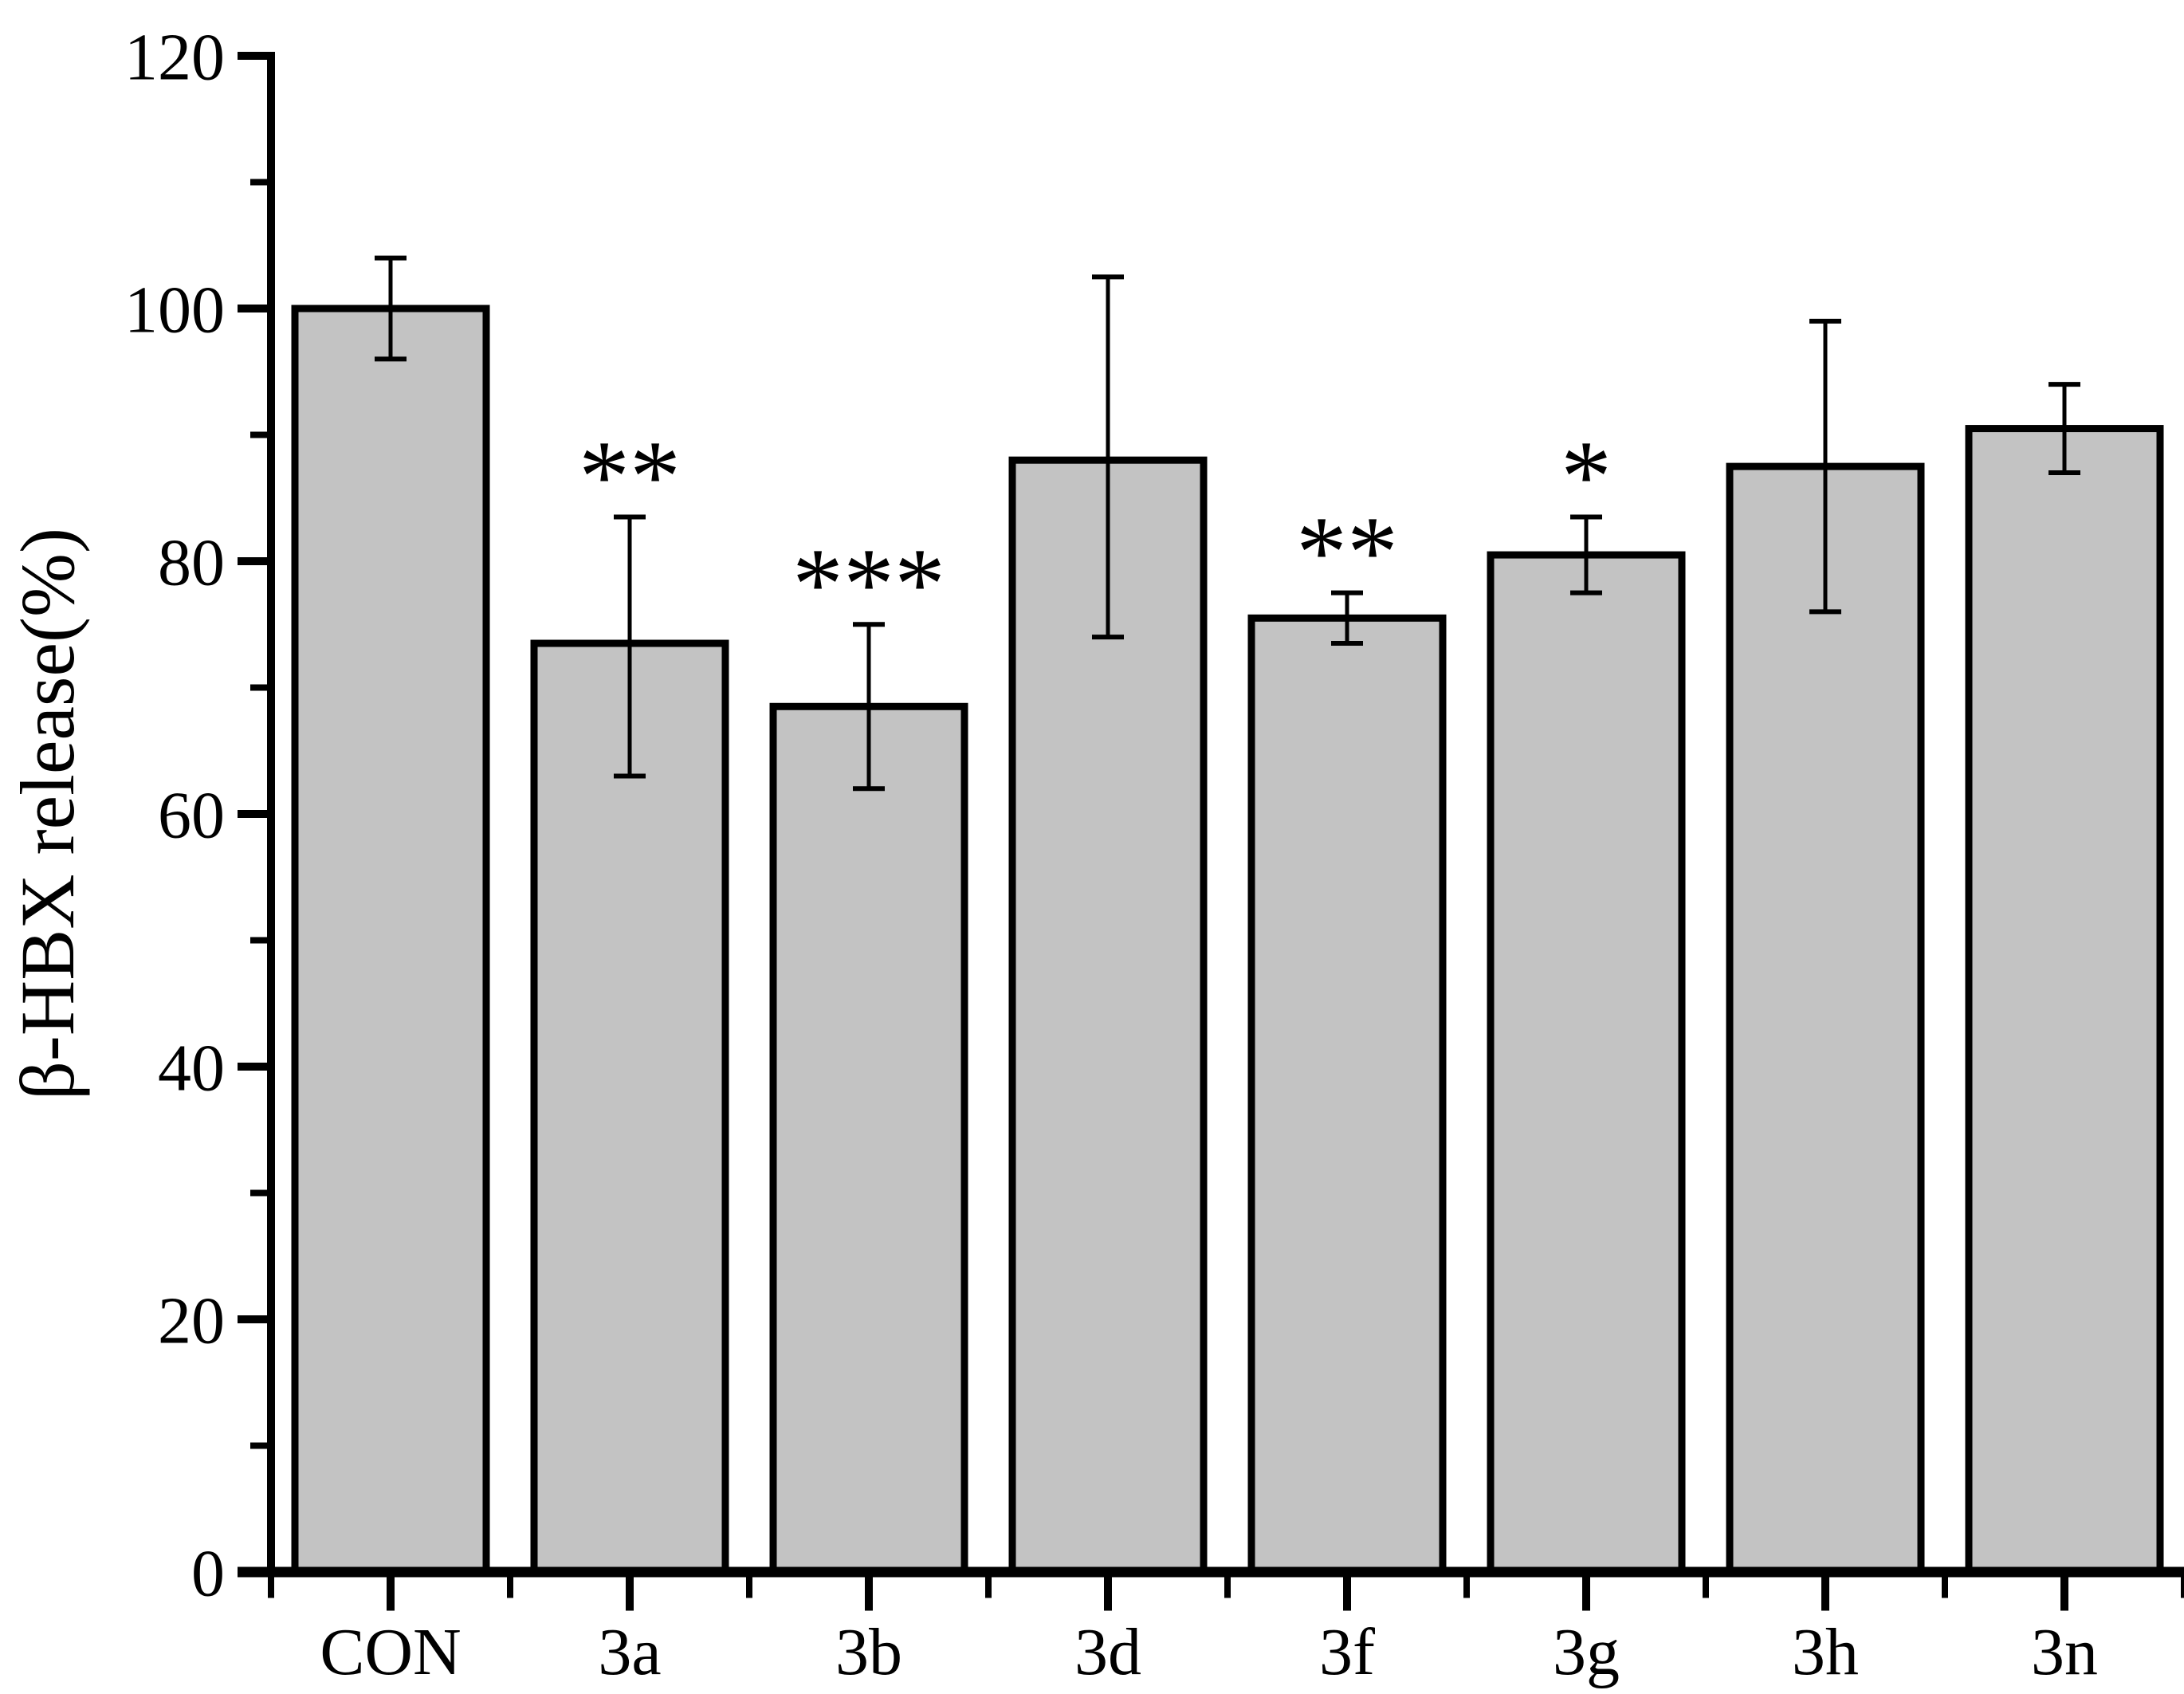 Image resolution: width=2184 pixels, height=1694 pixels. Describe the element at coordinates (1347, 552) in the screenshot. I see `significance-marker-3f: **` at that location.